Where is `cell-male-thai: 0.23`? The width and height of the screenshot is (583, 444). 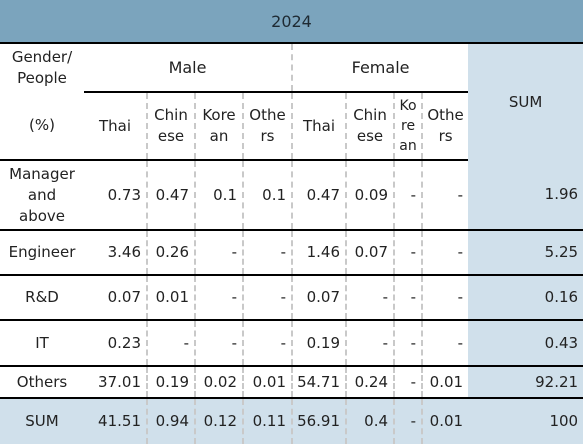 cell-male-thai: 0.23 is located at coordinates (115, 343).